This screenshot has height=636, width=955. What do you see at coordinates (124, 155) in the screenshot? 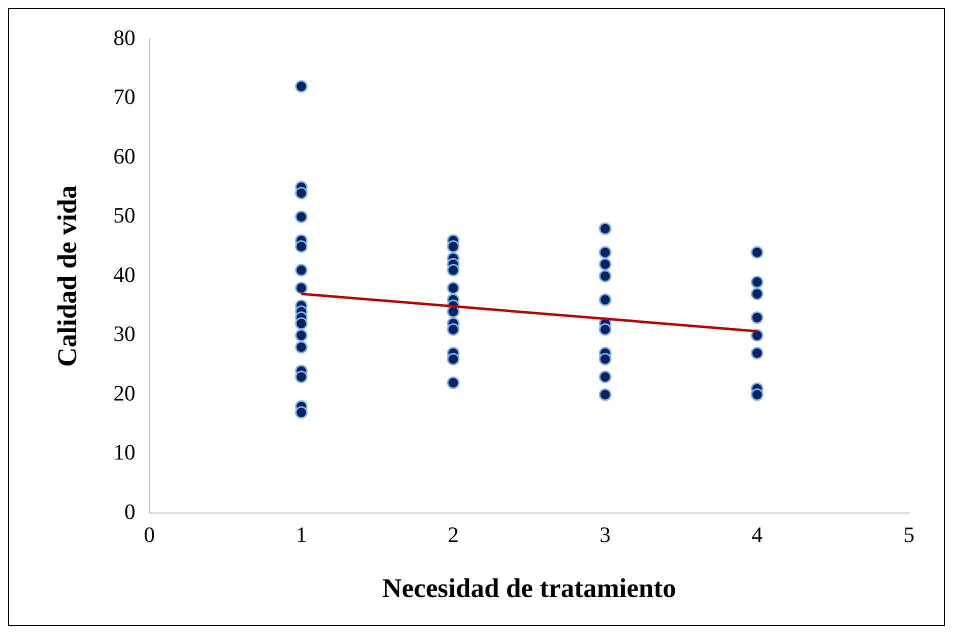
I see `y-tick-label: 60` at bounding box center [124, 155].